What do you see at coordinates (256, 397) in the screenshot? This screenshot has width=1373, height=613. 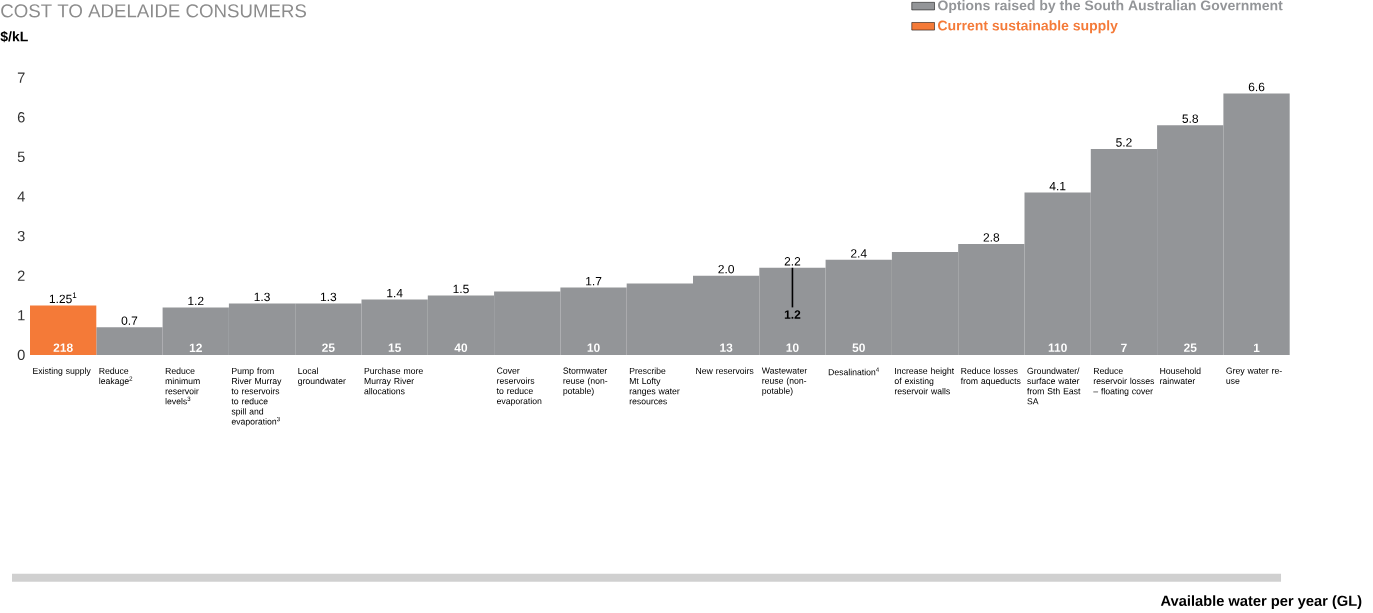 I see `x-tick-label: Pump from River Murray to reservoirs to reduce spill and evaporation$^{3}$` at bounding box center [256, 397].